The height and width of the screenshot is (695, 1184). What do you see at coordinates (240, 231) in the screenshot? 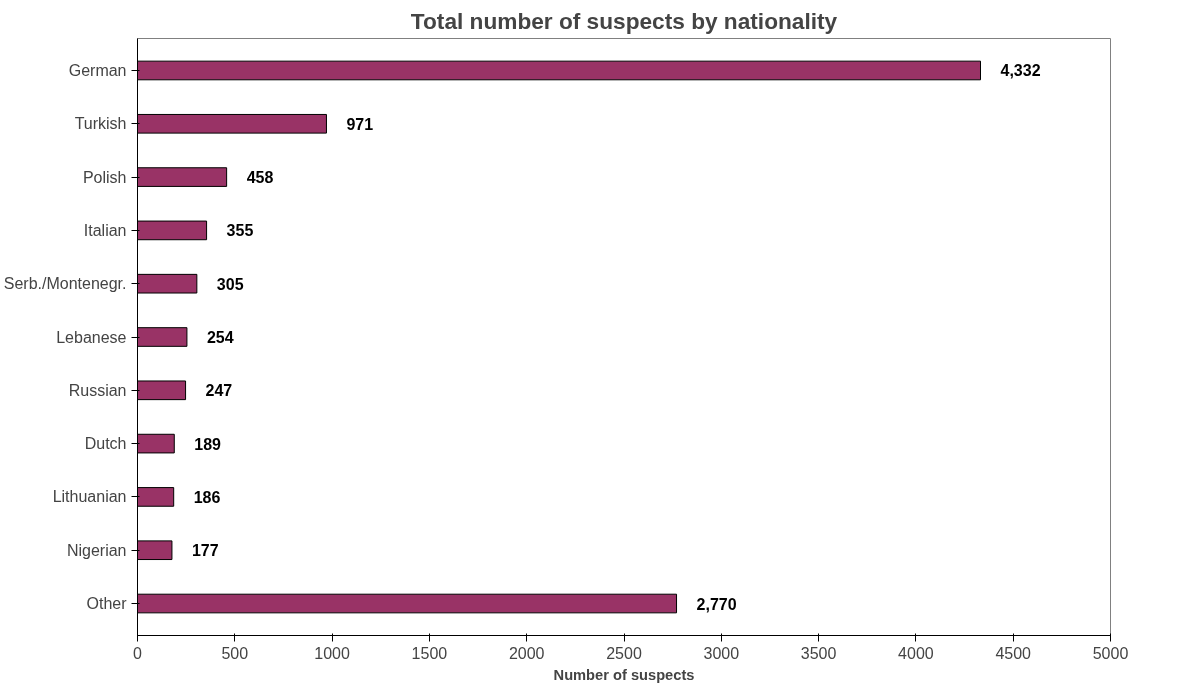
I see `data-label: 355` at bounding box center [240, 231].